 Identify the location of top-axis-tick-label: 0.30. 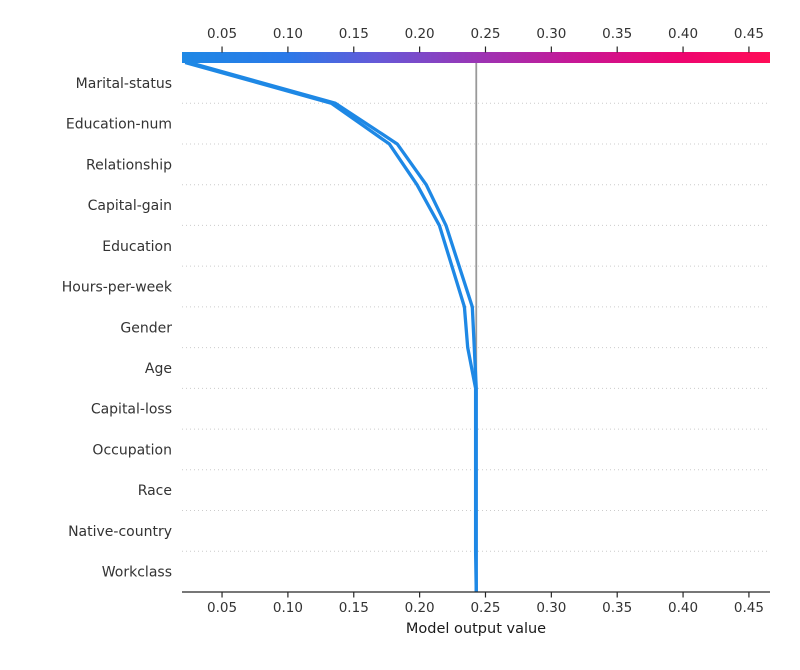
(551, 34).